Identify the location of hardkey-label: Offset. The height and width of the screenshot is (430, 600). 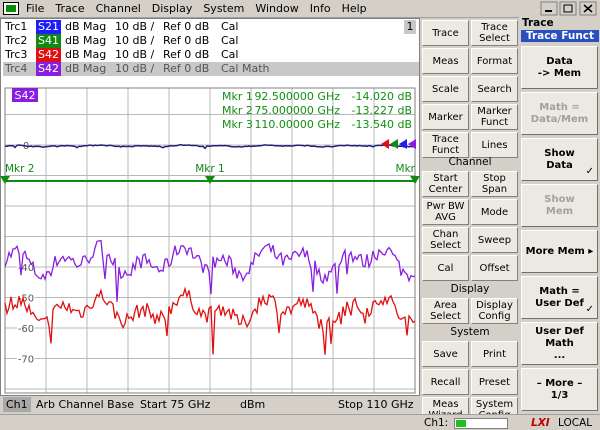
(494, 268).